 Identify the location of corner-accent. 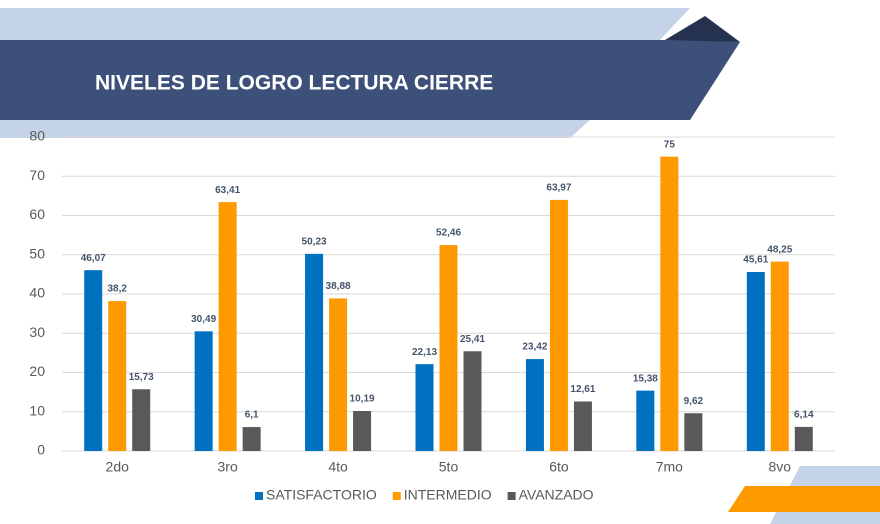
(804, 499).